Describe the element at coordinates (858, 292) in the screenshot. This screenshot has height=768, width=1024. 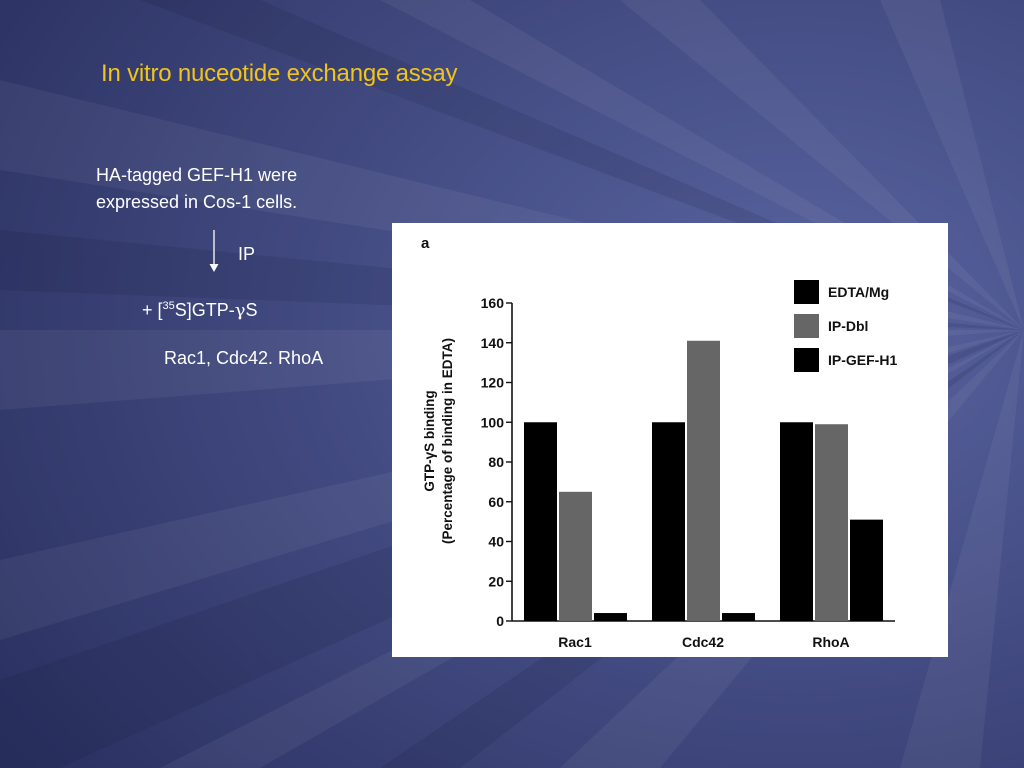
I see `legend-label: EDTA/Mg` at that location.